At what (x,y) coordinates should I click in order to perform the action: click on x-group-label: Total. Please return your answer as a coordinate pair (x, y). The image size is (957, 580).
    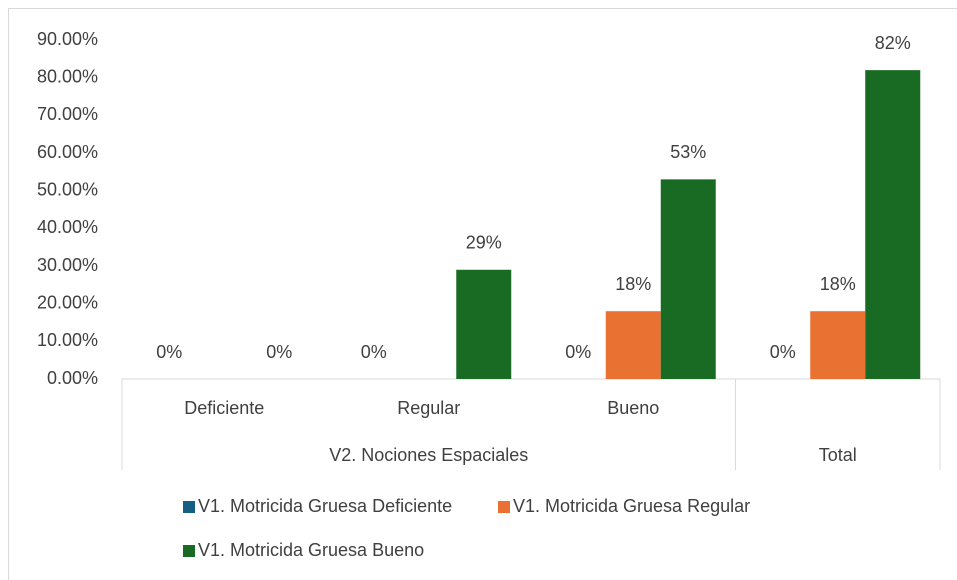
    Looking at the image, I should click on (838, 455).